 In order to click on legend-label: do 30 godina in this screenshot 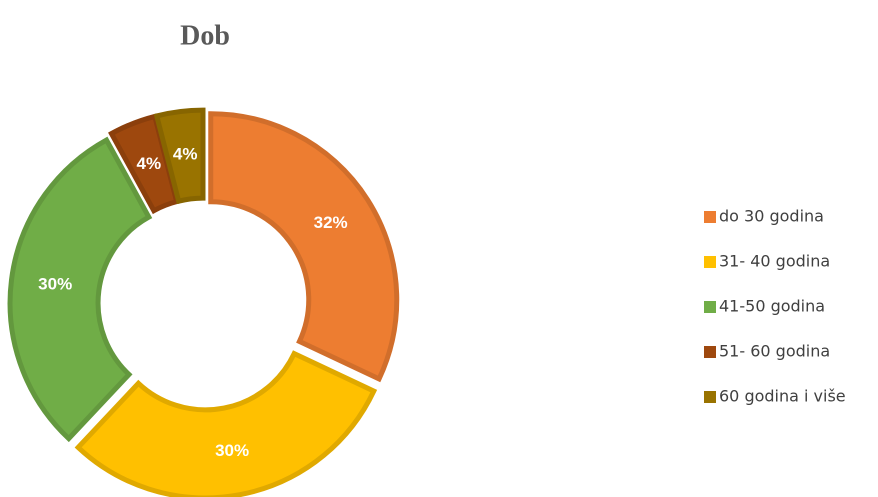, I will do `click(771, 216)`.